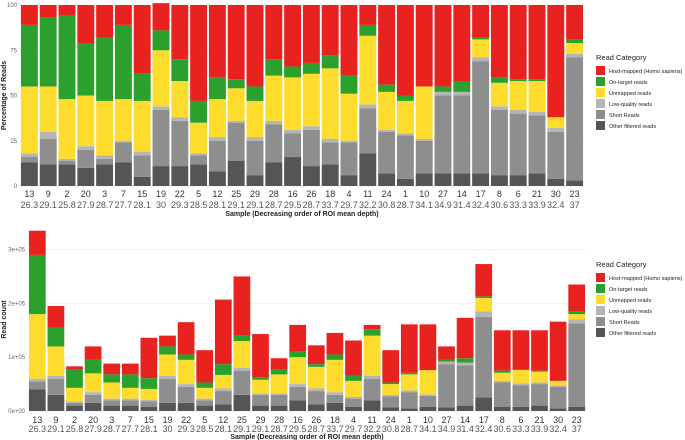 The width and height of the screenshot is (685, 440). I want to click on x-depth-label: 31.4, so click(465, 429).